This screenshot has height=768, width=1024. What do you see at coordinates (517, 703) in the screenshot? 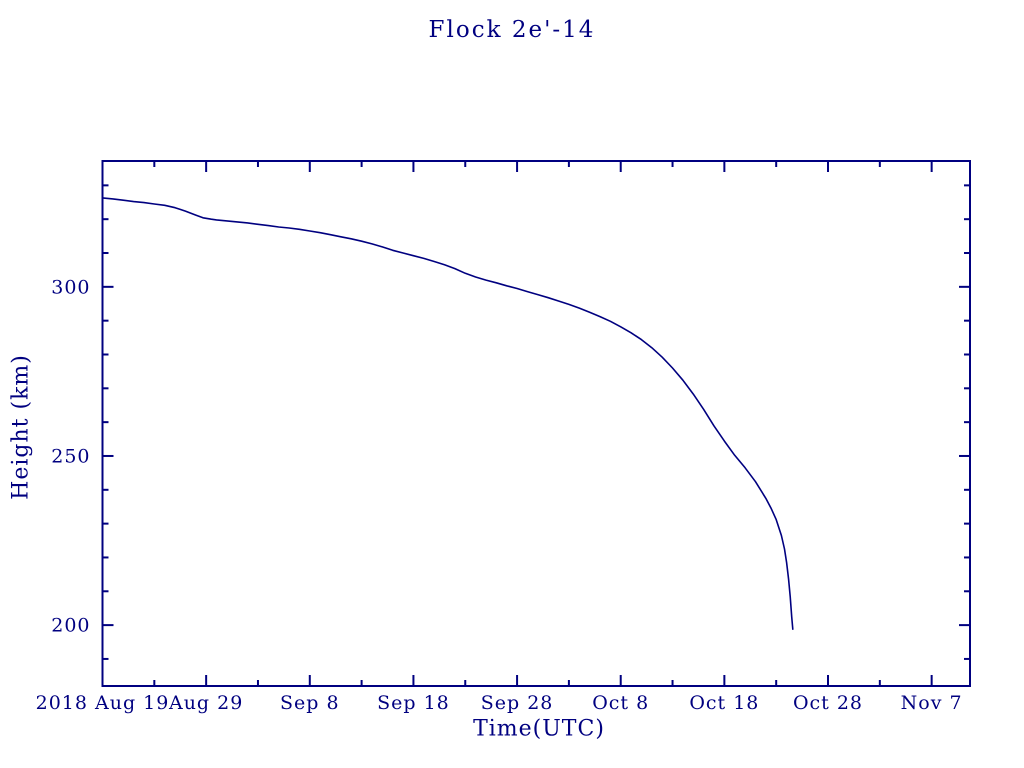
I see `x-tick-label: Sep 28` at bounding box center [517, 703].